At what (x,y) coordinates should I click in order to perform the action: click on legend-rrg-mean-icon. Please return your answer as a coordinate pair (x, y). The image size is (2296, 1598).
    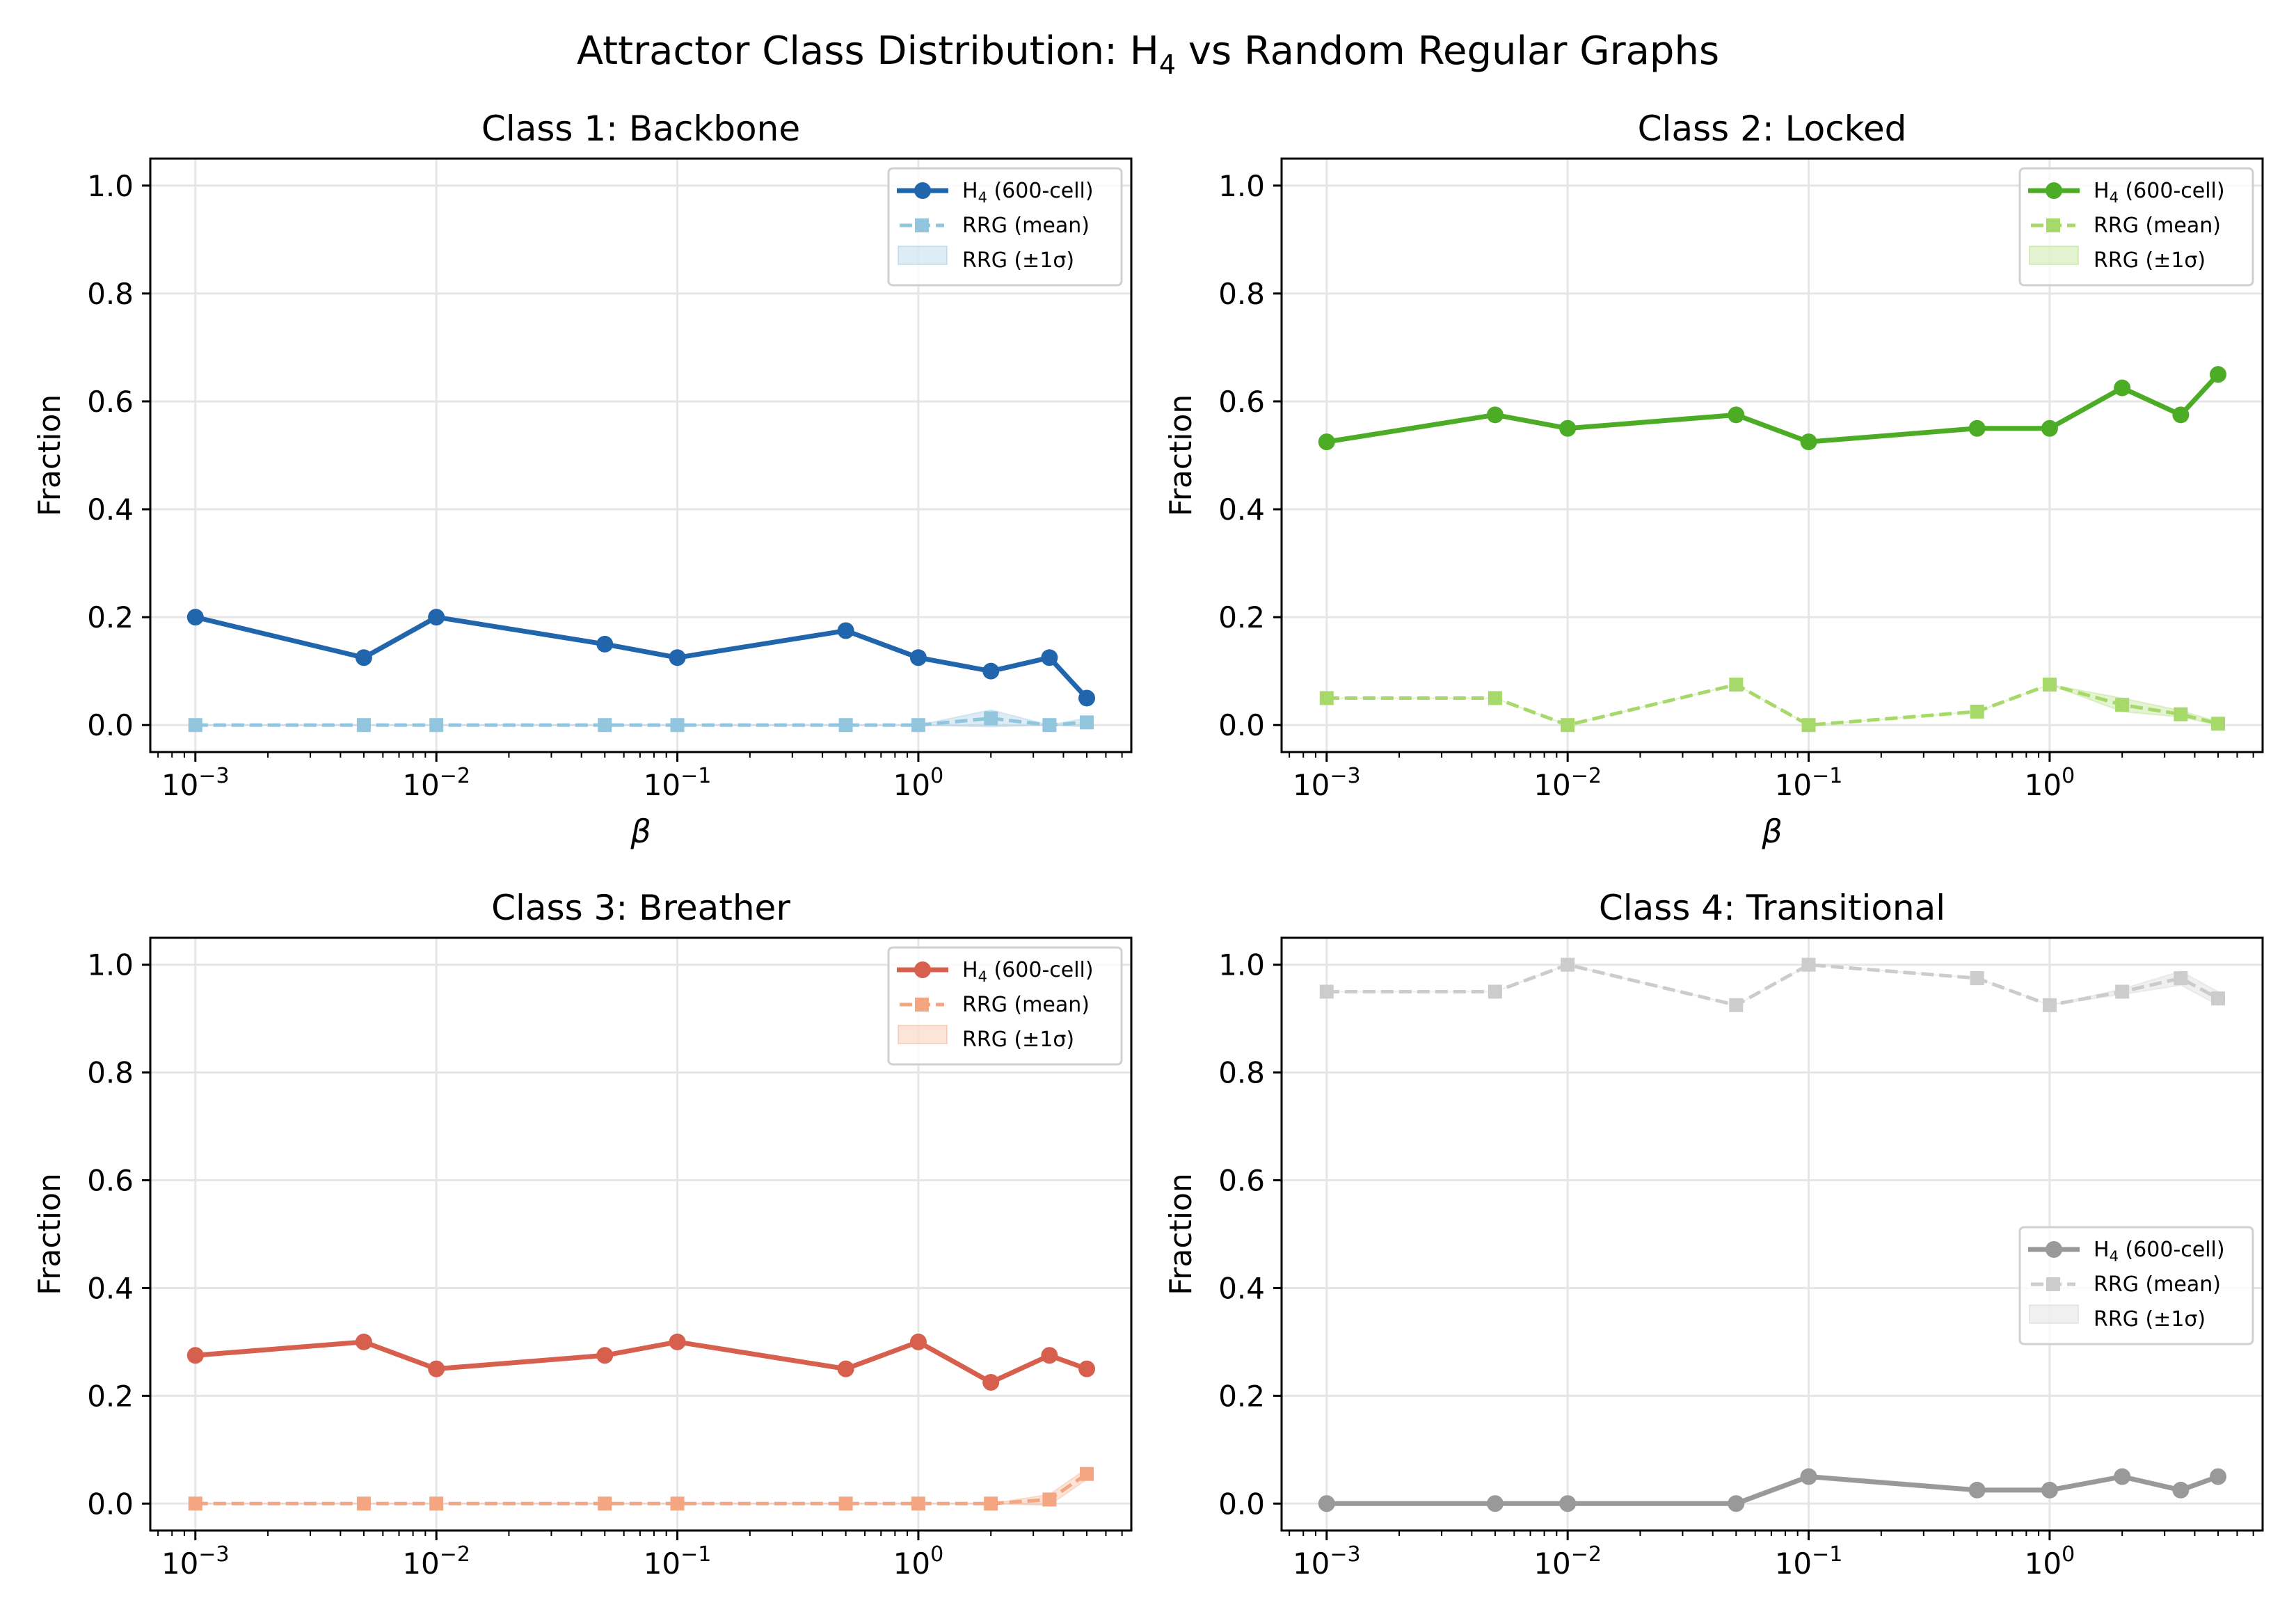
    Looking at the image, I should click on (922, 225).